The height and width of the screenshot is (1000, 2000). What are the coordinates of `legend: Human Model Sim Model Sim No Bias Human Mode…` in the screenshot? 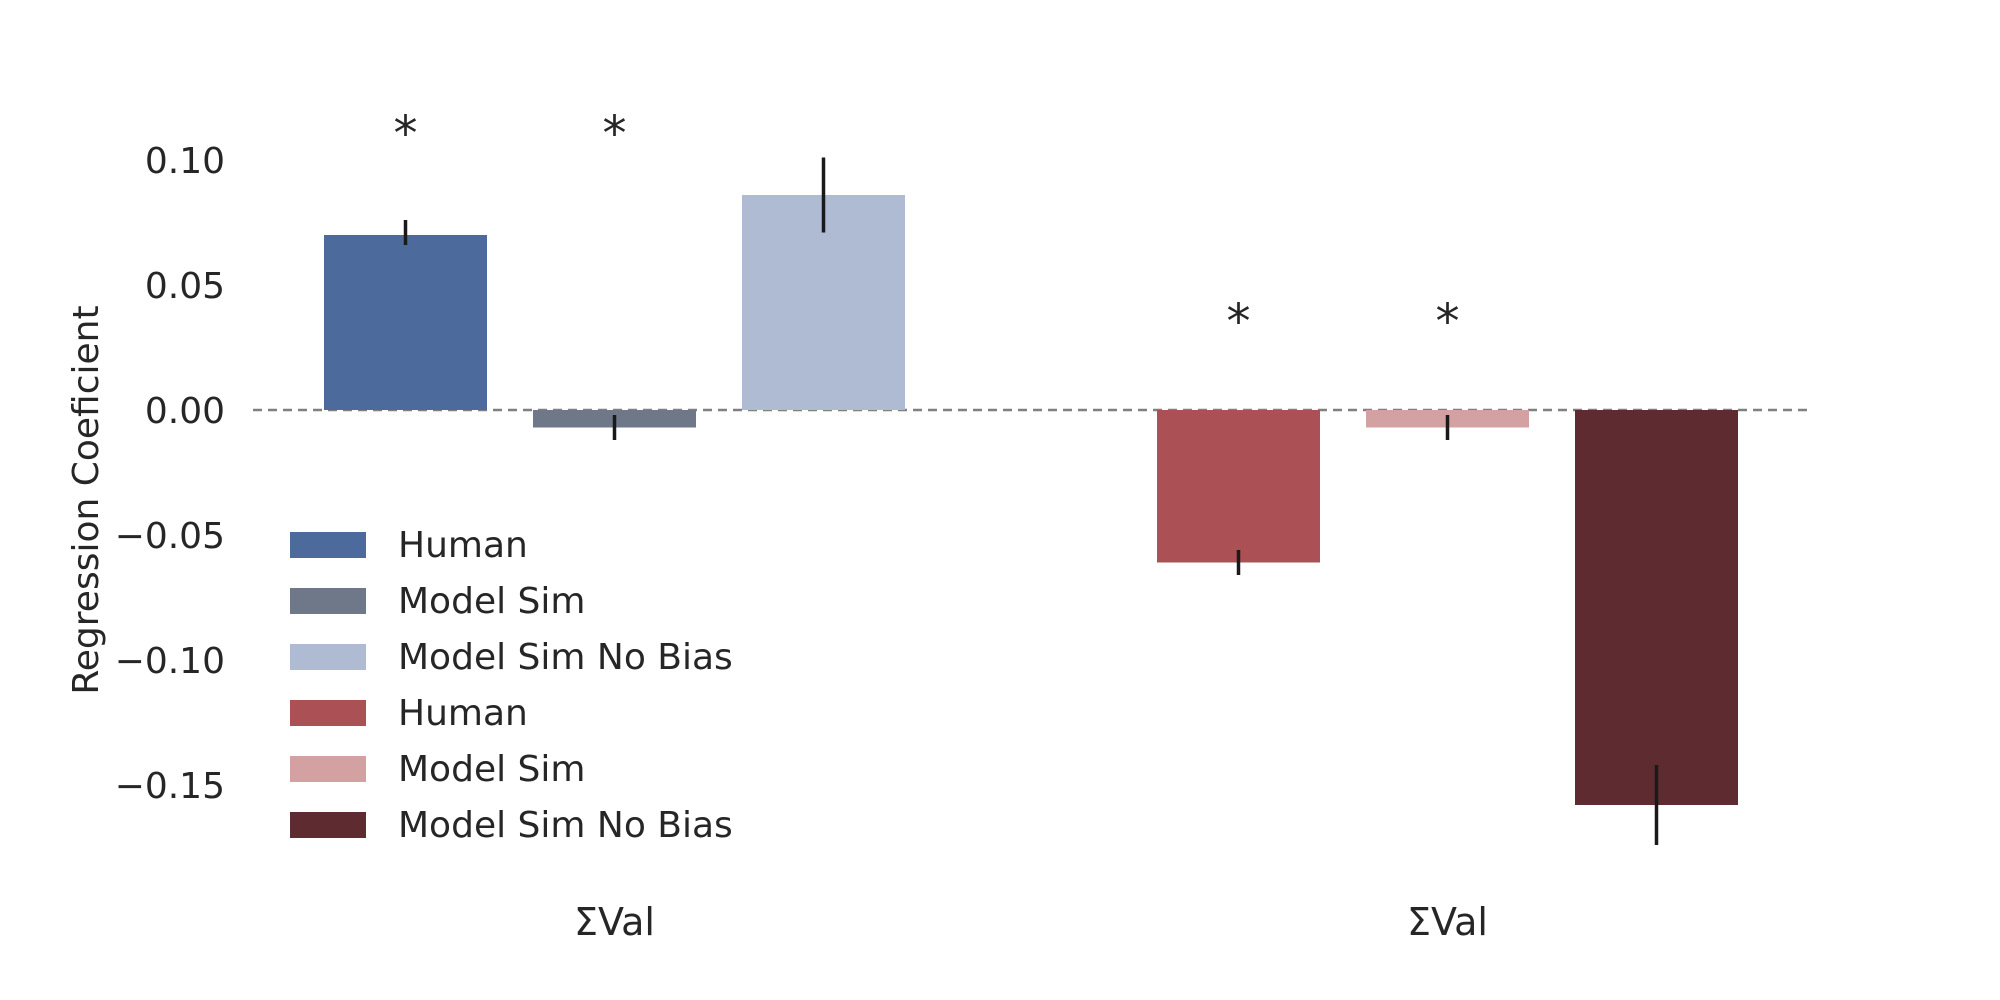 It's located at (511, 685).